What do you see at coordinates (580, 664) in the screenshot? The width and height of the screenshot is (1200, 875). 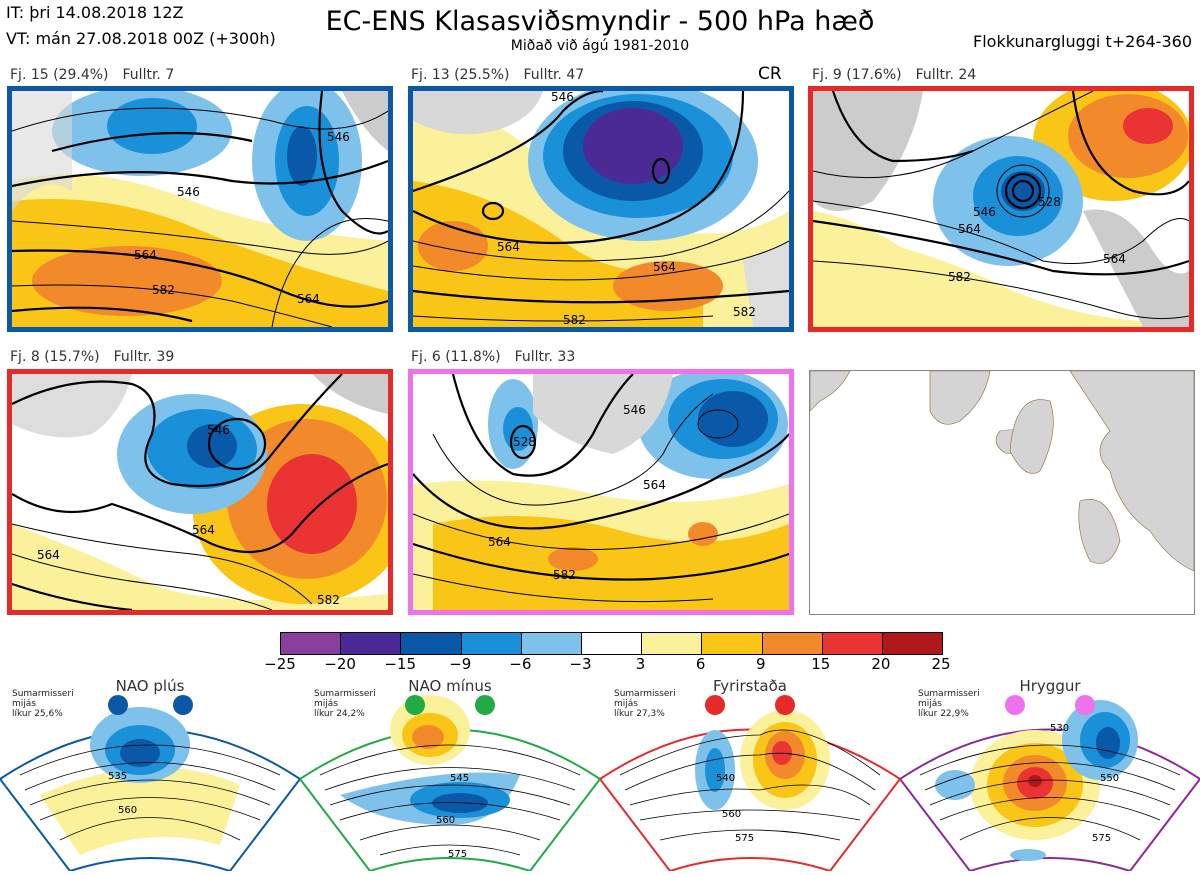 I see `colorbar-tick-label: −3` at bounding box center [580, 664].